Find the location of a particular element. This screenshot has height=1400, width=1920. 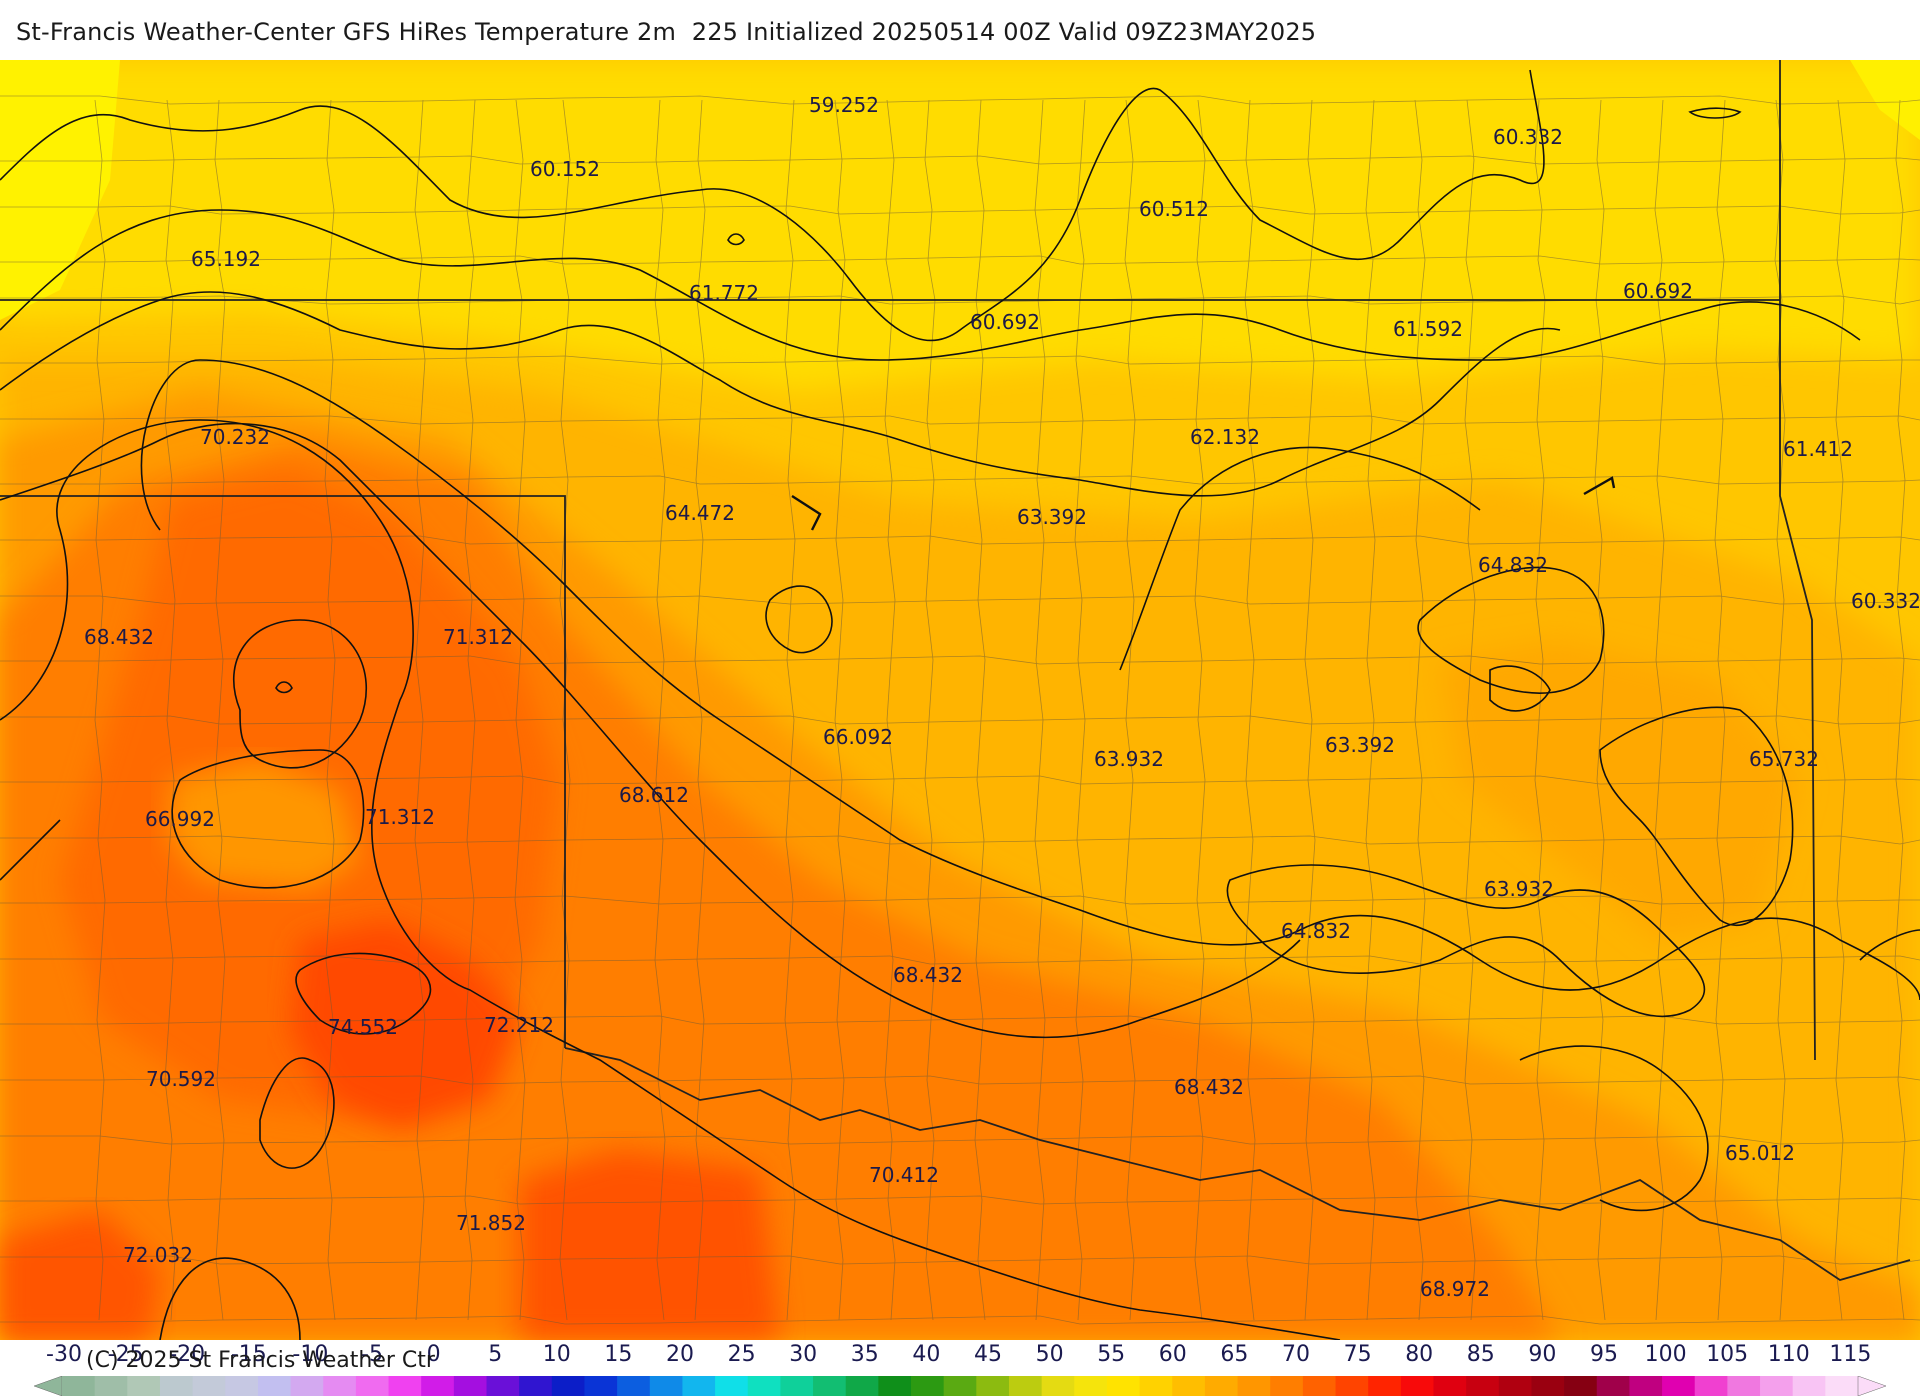

legend-tick-label: 50 is located at coordinates (1049, 1354).